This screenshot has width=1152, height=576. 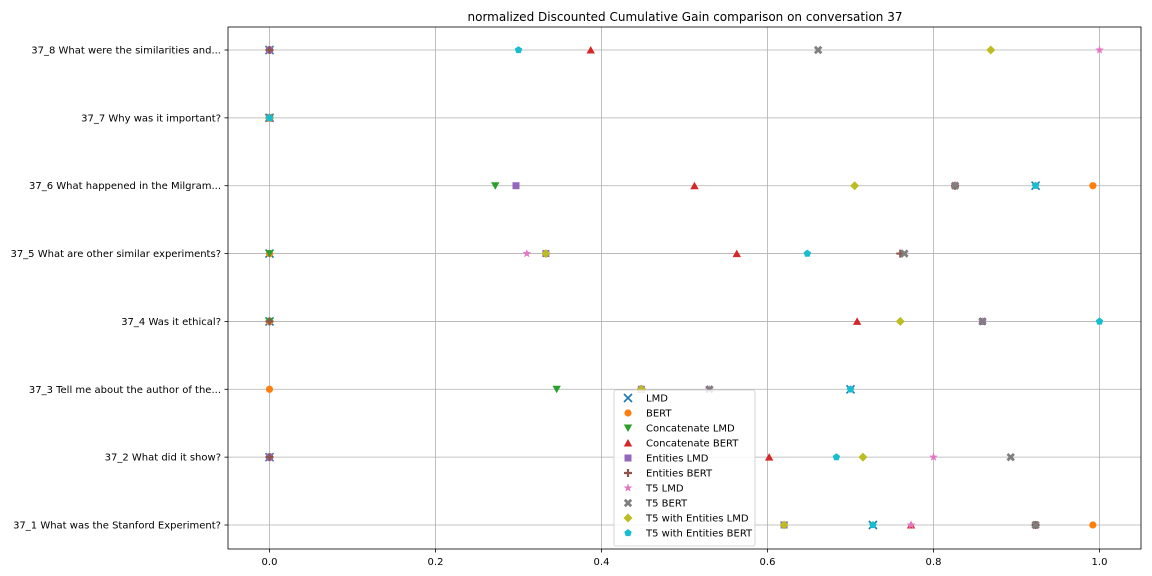 What do you see at coordinates (934, 562) in the screenshot?
I see `x-tick-label: 0.8` at bounding box center [934, 562].